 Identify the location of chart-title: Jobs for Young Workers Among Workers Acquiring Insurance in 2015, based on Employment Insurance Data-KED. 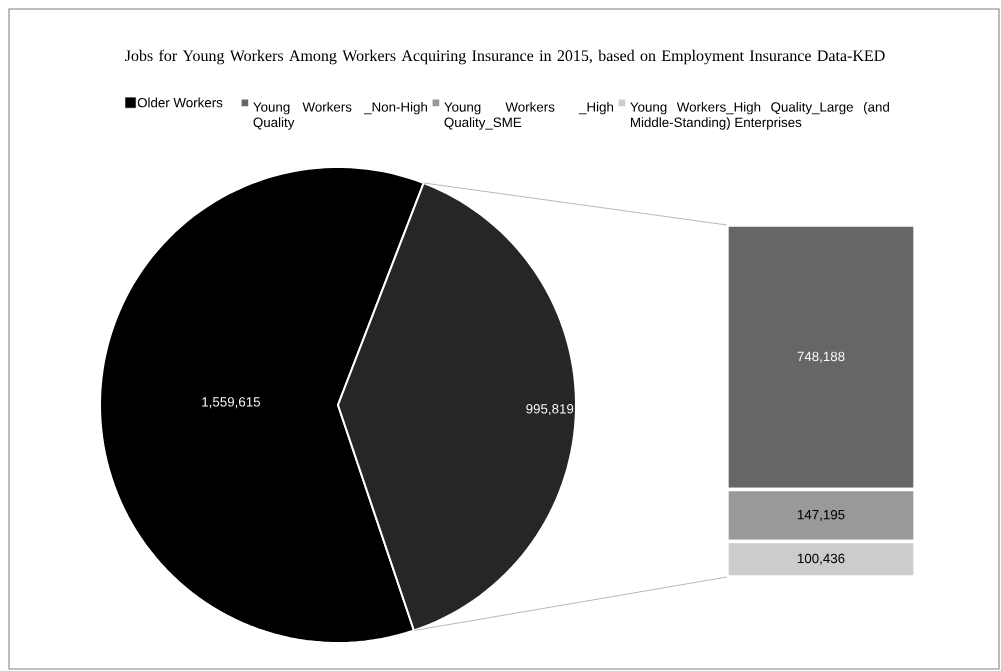
(505, 57).